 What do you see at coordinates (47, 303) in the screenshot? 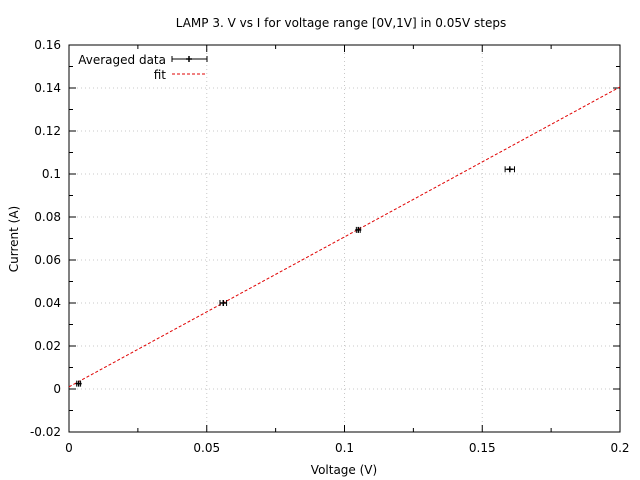
I see `y-tick-label: 0.04` at bounding box center [47, 303].